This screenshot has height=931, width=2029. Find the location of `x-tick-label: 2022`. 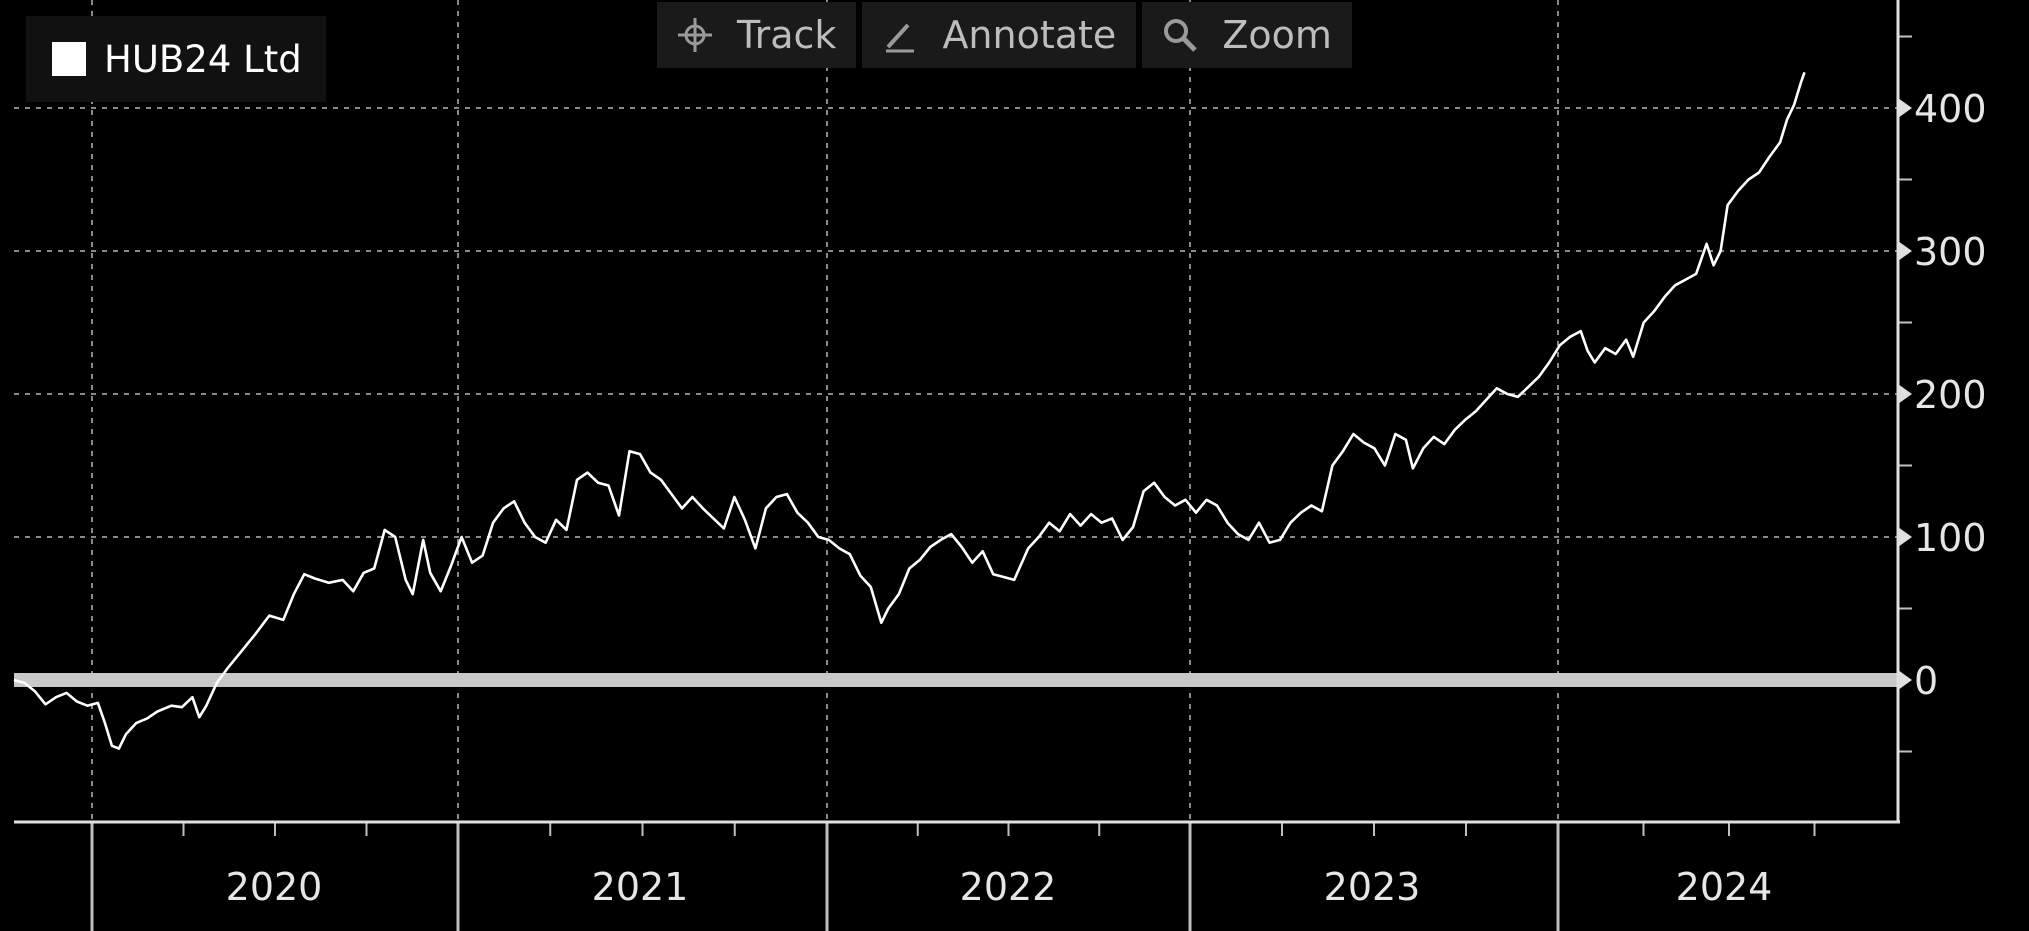

x-tick-label: 2022 is located at coordinates (1008, 887).